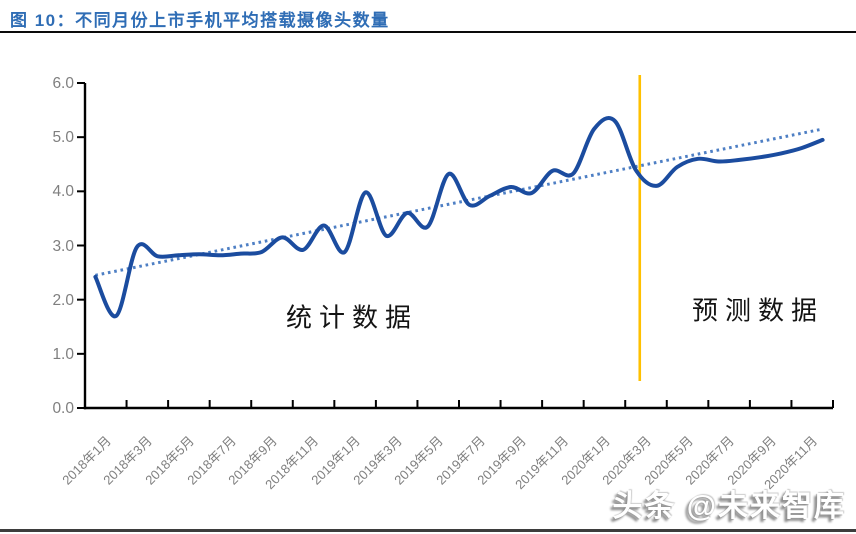 Image resolution: width=856 pixels, height=534 pixels. Describe the element at coordinates (63, 83) in the screenshot. I see `y-axis-tick-label: 6.0` at that location.